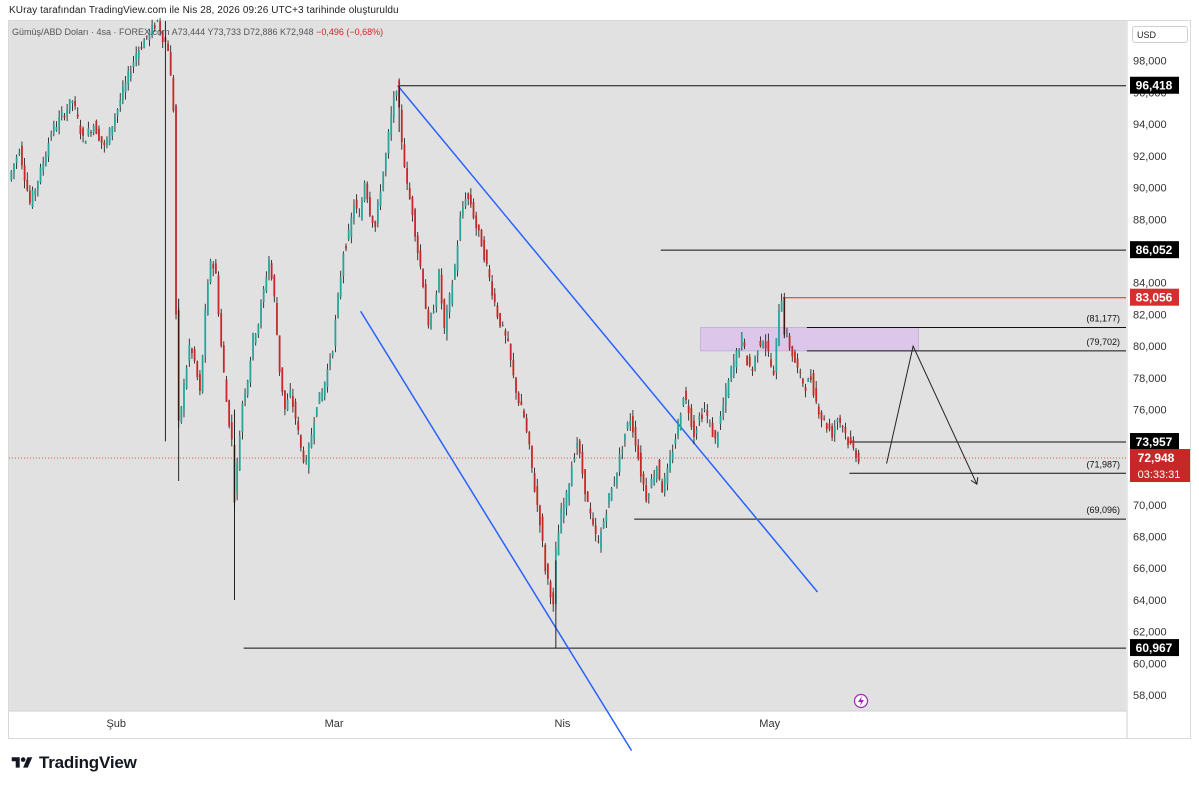  What do you see at coordinates (1154, 648) in the screenshot?
I see `level-price-label: 60,967` at bounding box center [1154, 648].